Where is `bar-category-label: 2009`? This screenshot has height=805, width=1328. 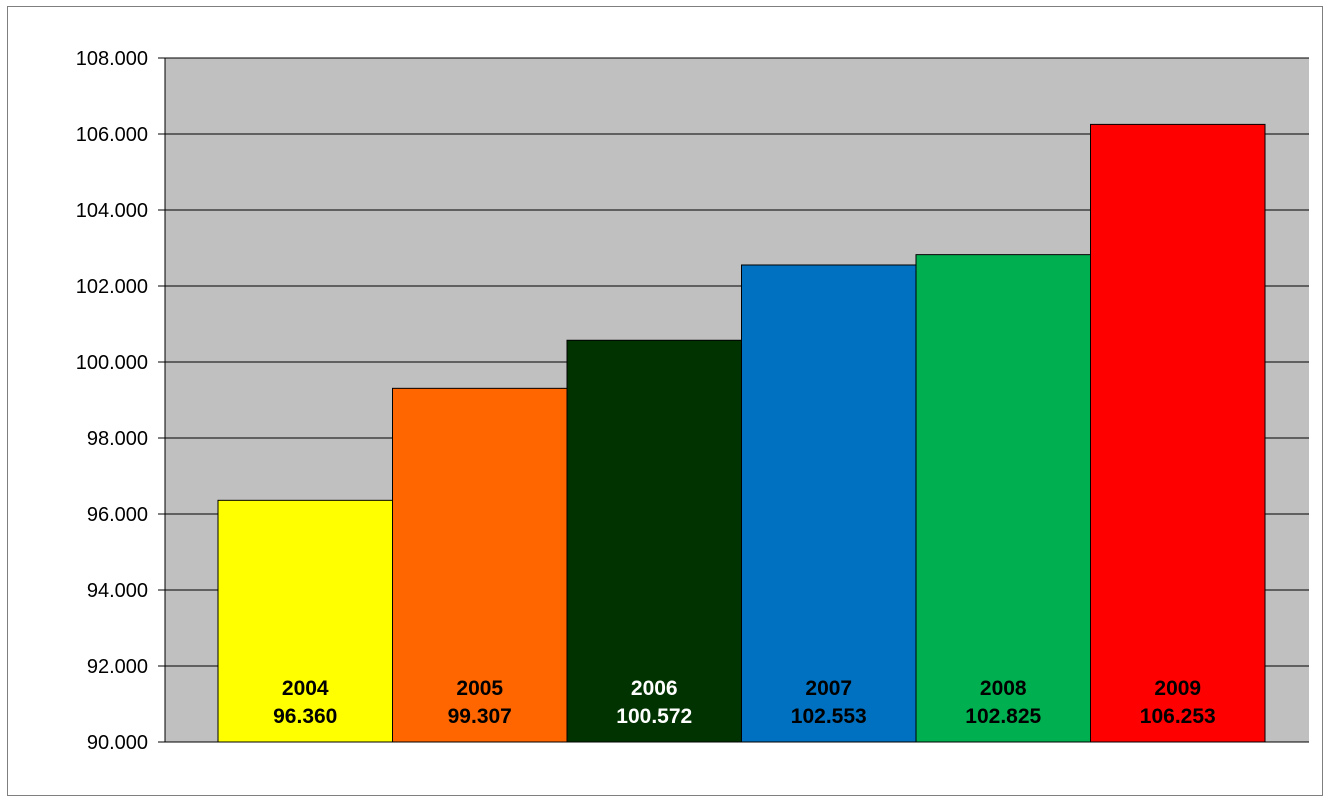 bar-category-label: 2009 is located at coordinates (1177, 688).